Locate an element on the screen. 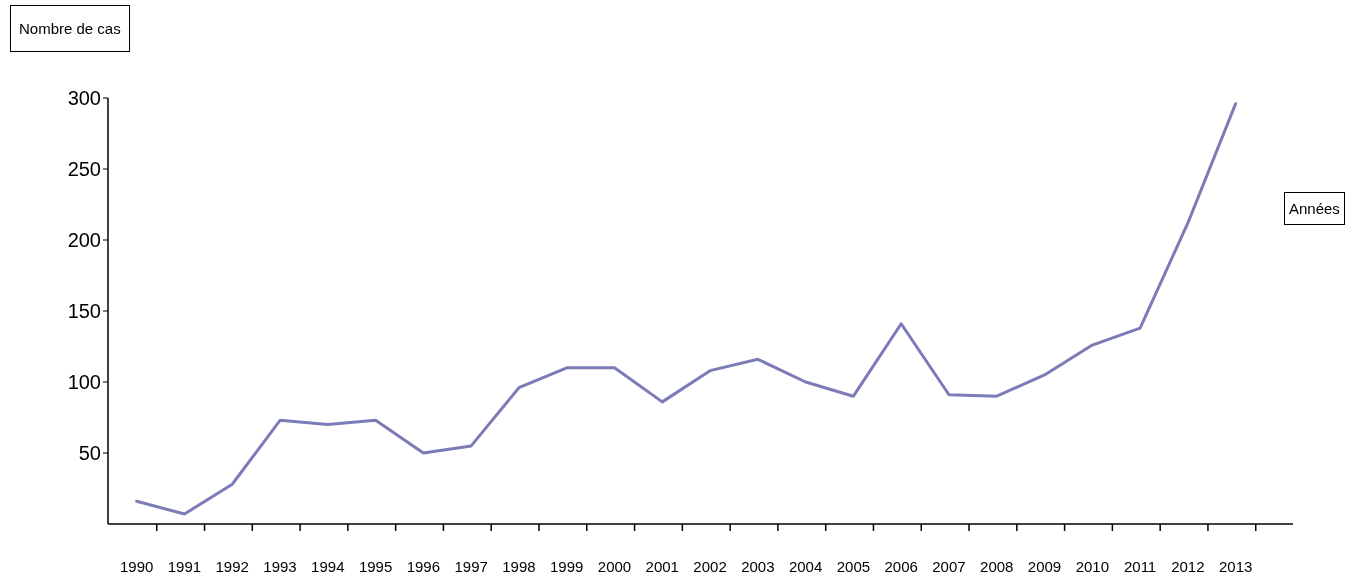  x-tick-label: 2000 is located at coordinates (614, 566).